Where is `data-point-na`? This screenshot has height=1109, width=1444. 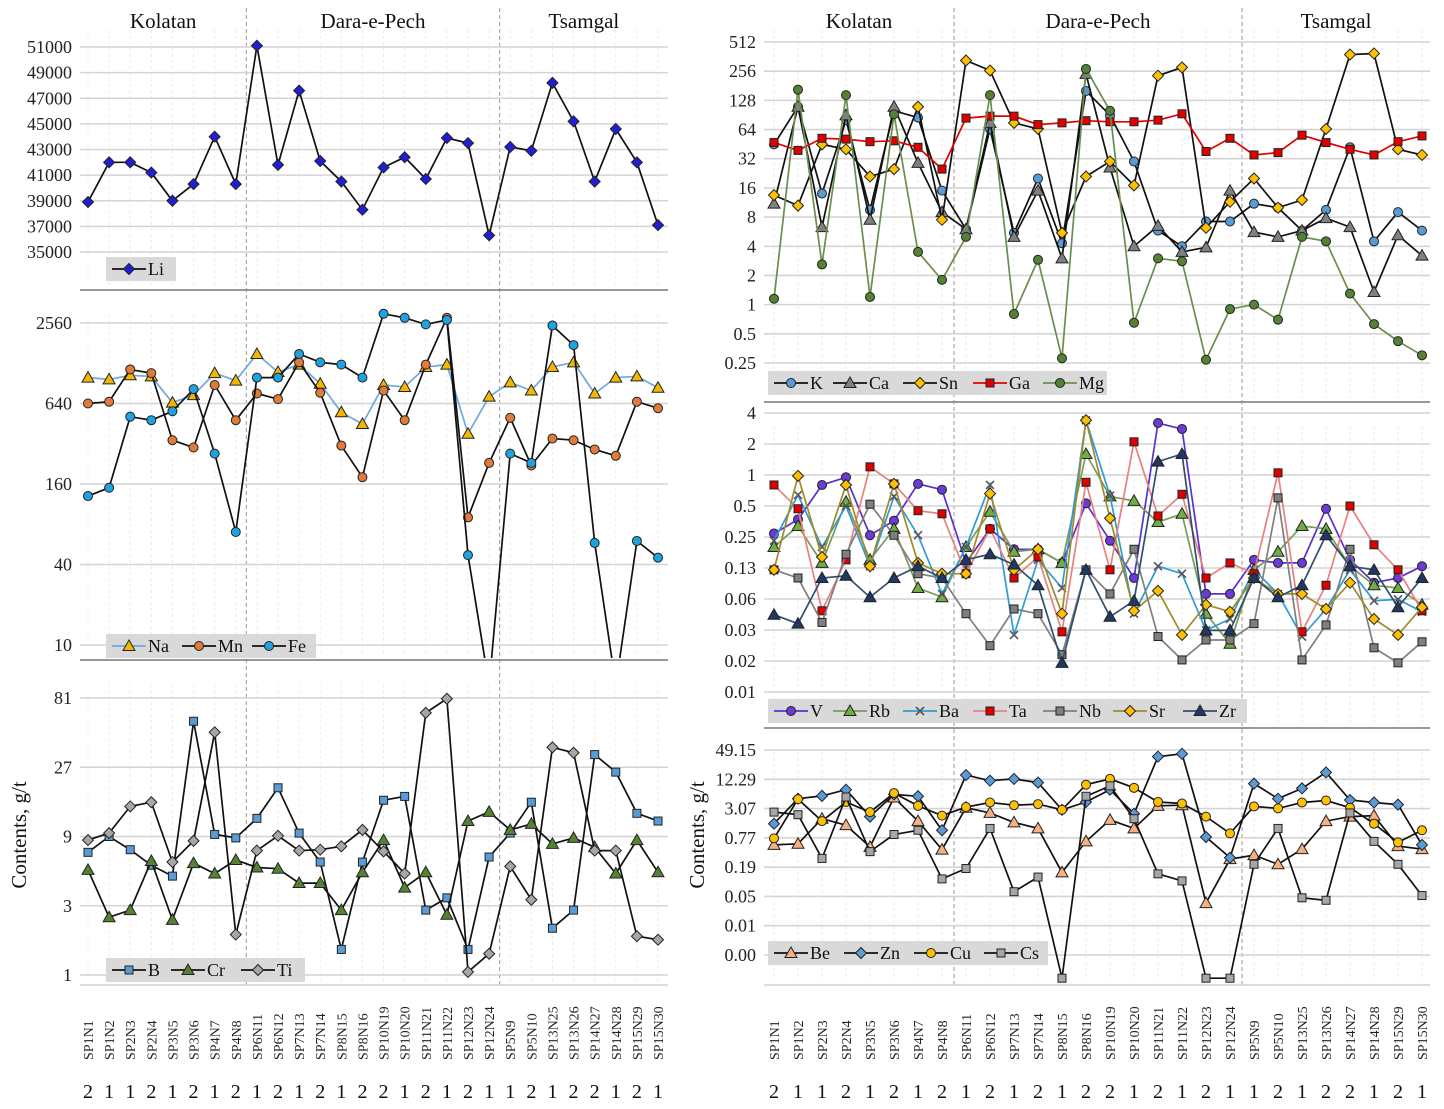 data-point-na is located at coordinates (615, 376).